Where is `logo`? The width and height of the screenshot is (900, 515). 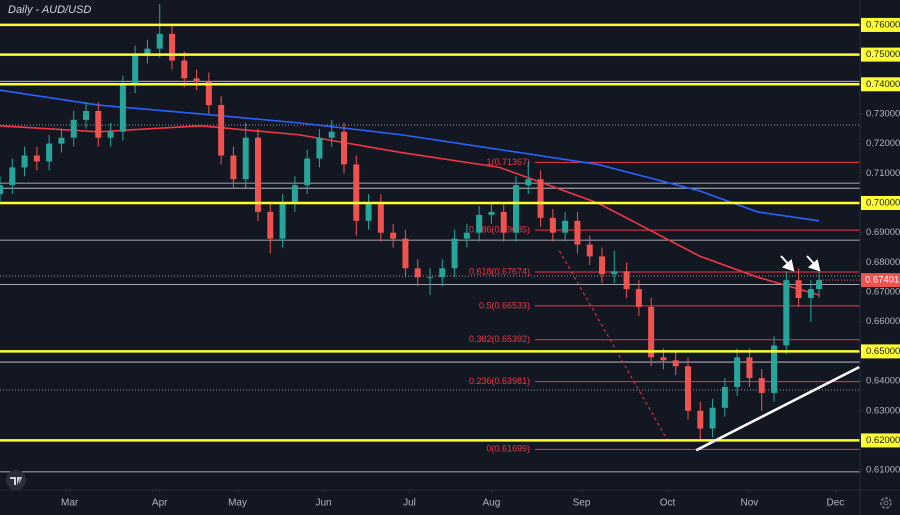 logo is located at coordinates (16, 480).